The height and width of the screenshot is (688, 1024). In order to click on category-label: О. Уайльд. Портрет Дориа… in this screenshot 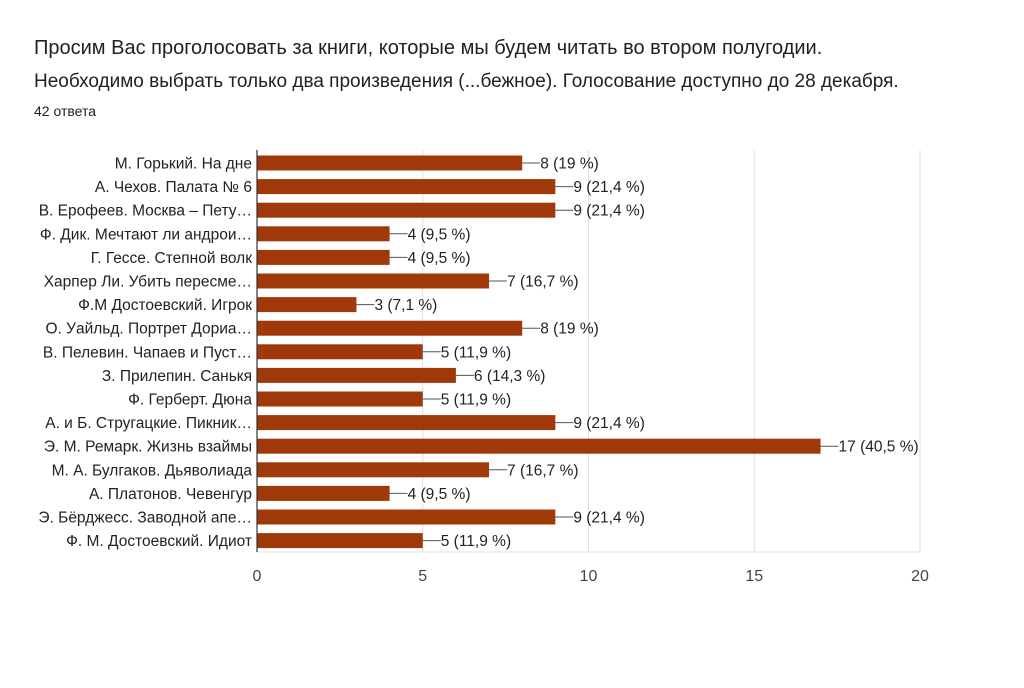, I will do `click(148, 329)`.